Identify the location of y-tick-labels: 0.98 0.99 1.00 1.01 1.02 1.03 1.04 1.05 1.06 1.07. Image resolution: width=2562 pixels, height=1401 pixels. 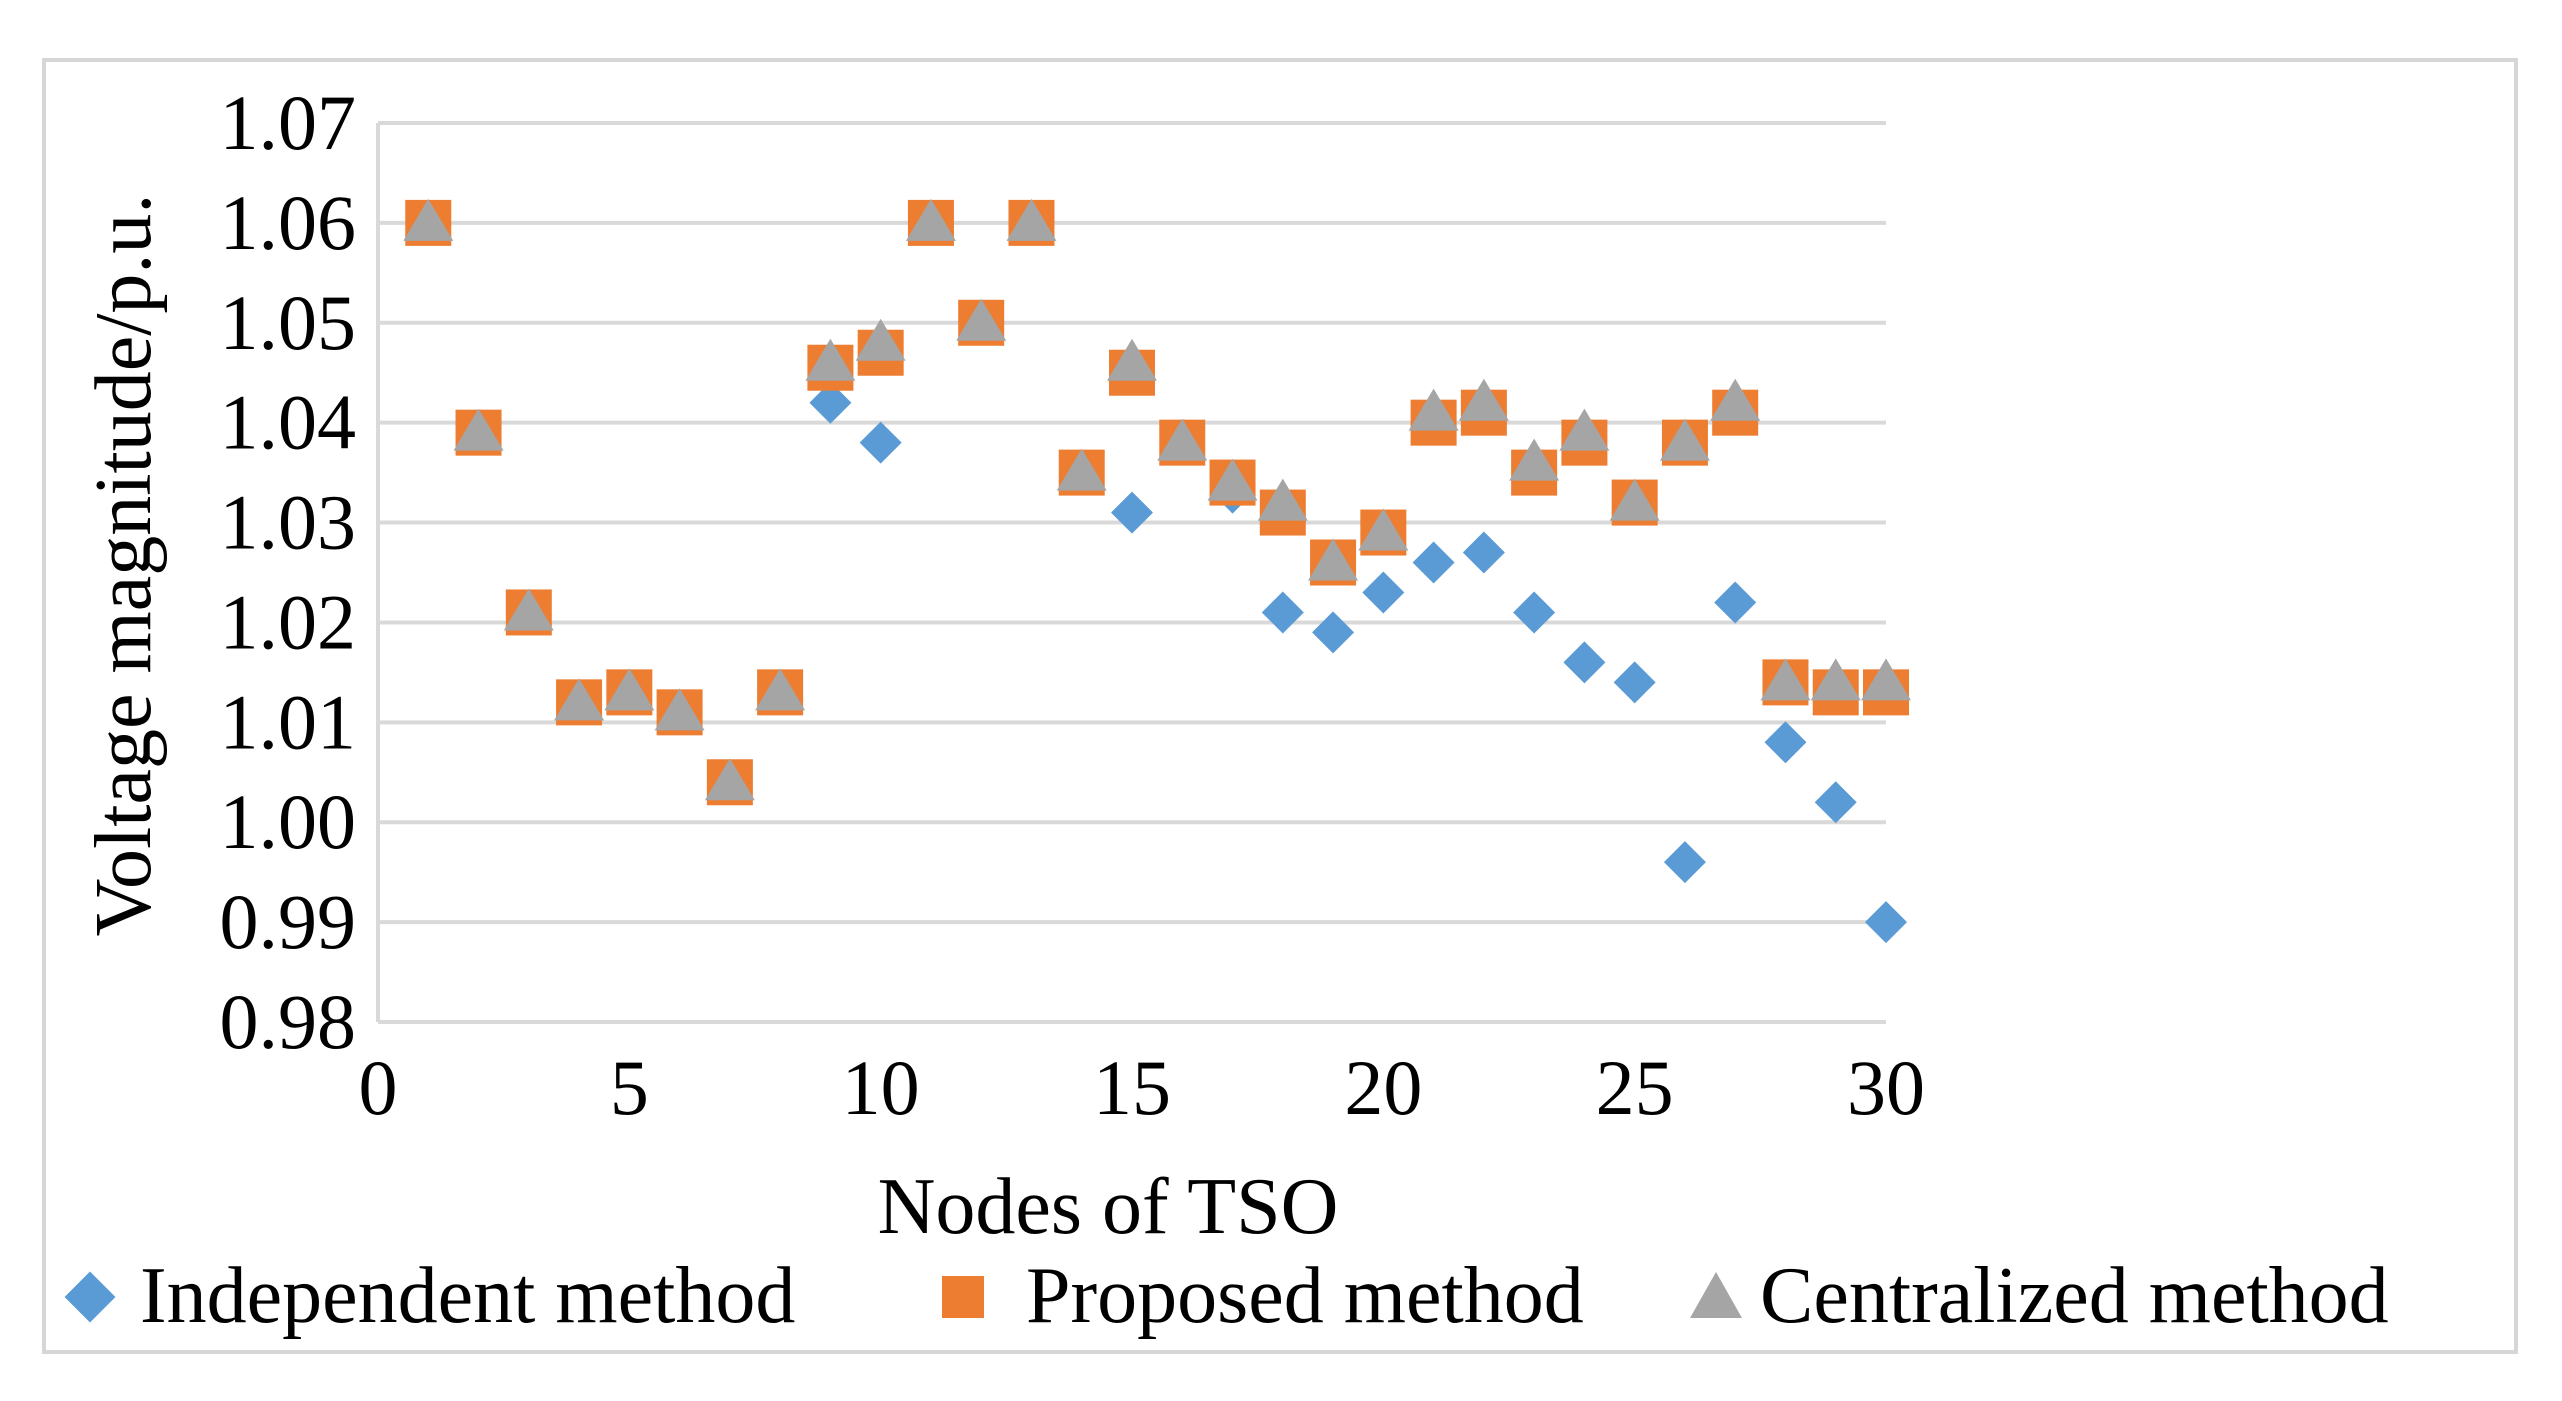
(288, 572).